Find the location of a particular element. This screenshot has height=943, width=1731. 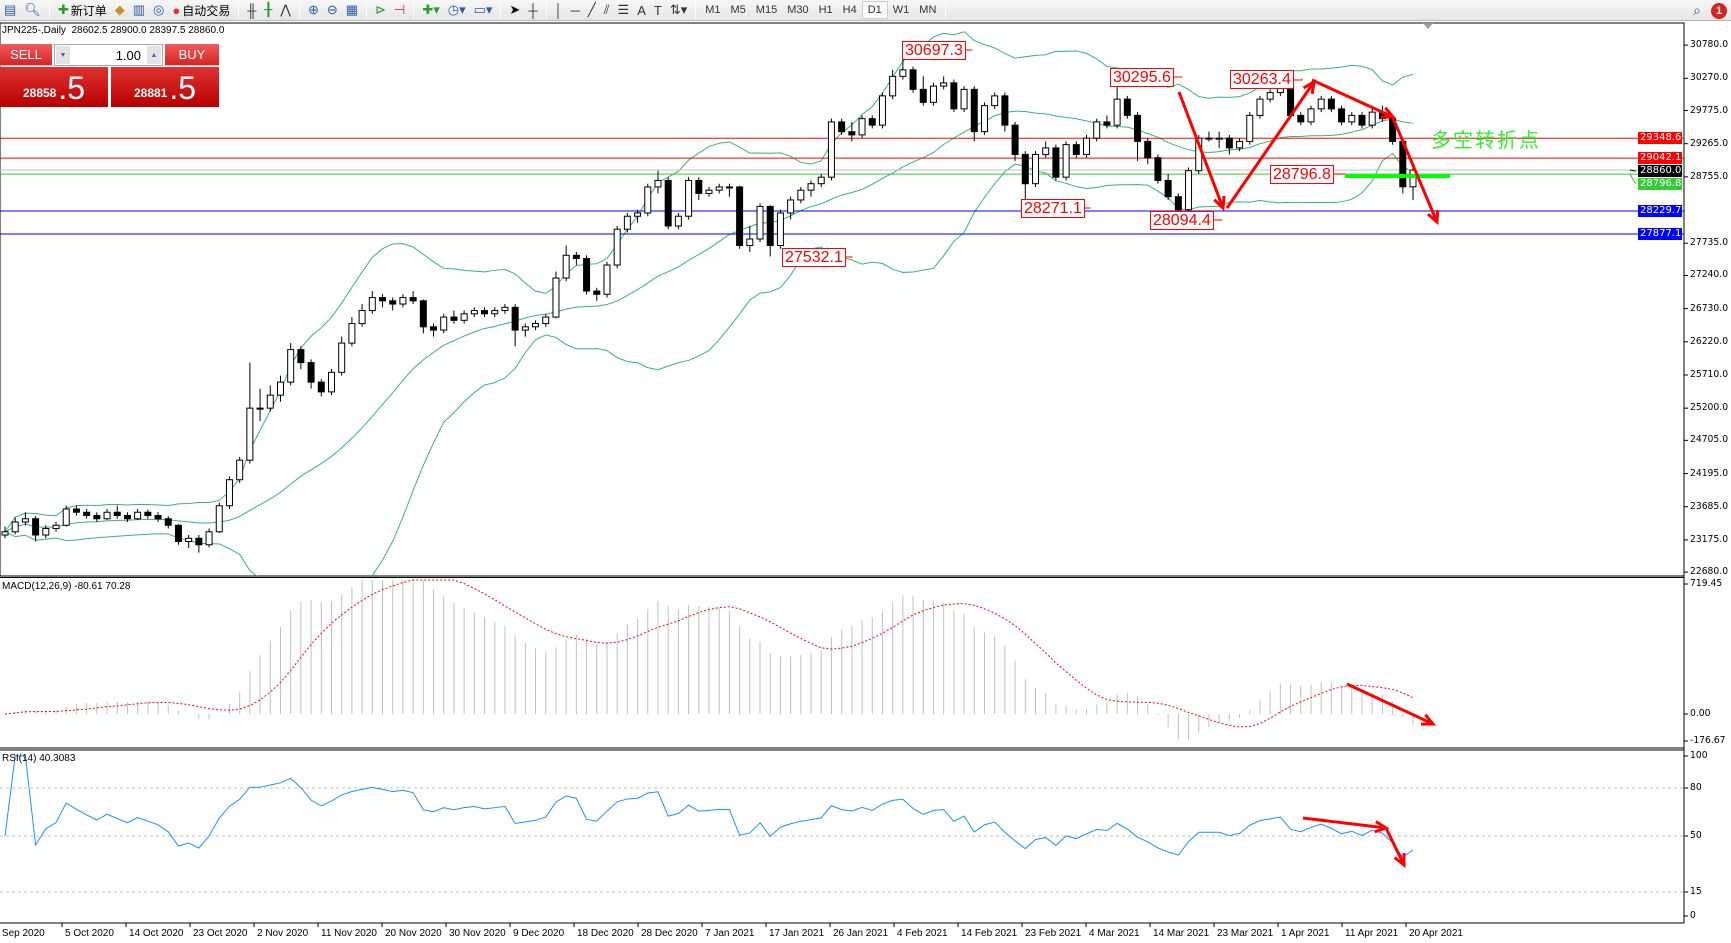

timeframe-m15: M15 is located at coordinates (766, 10).